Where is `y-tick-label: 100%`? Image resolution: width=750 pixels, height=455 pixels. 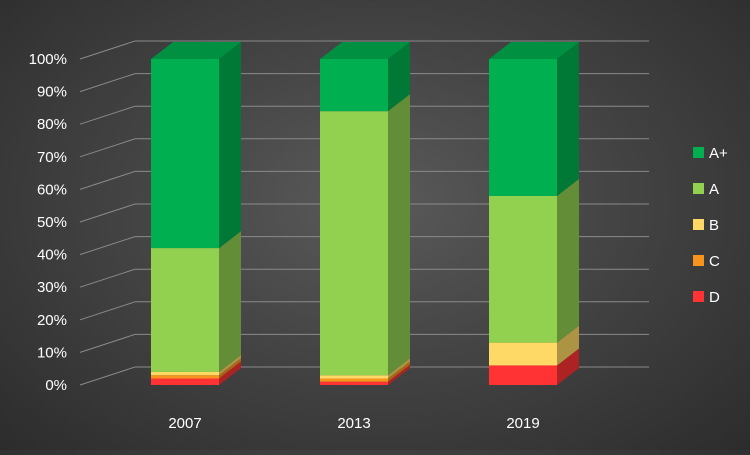
y-tick-label: 100% is located at coordinates (48, 59).